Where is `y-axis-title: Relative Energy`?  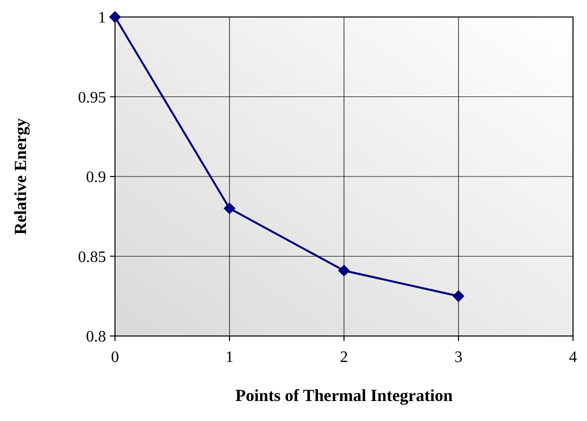 y-axis-title: Relative Energy is located at coordinates (20, 176).